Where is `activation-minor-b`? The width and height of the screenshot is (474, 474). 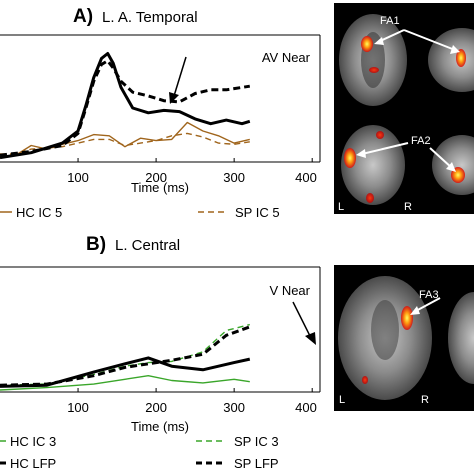 activation-minor-b is located at coordinates (365, 380).